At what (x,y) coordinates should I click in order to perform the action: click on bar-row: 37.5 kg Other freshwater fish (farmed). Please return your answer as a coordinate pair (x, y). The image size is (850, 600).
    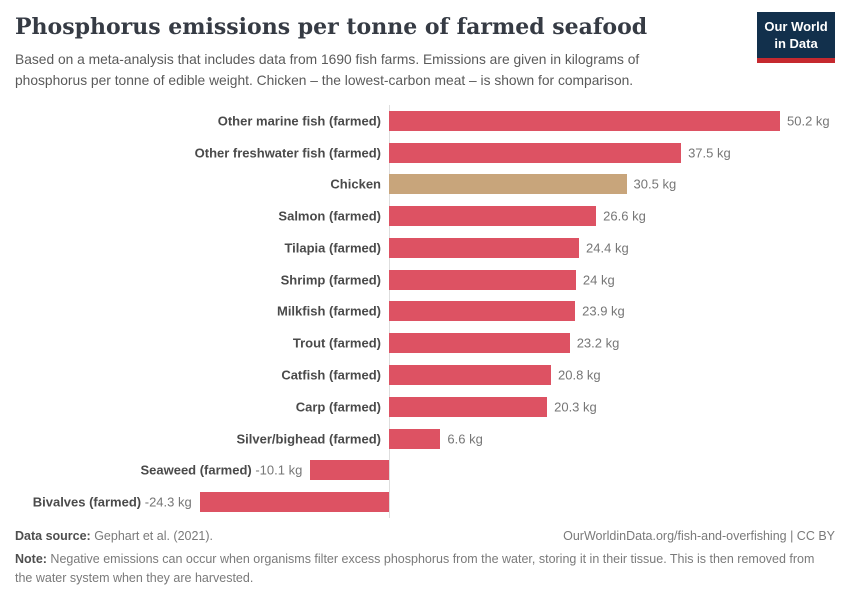
    Looking at the image, I should click on (425, 153).